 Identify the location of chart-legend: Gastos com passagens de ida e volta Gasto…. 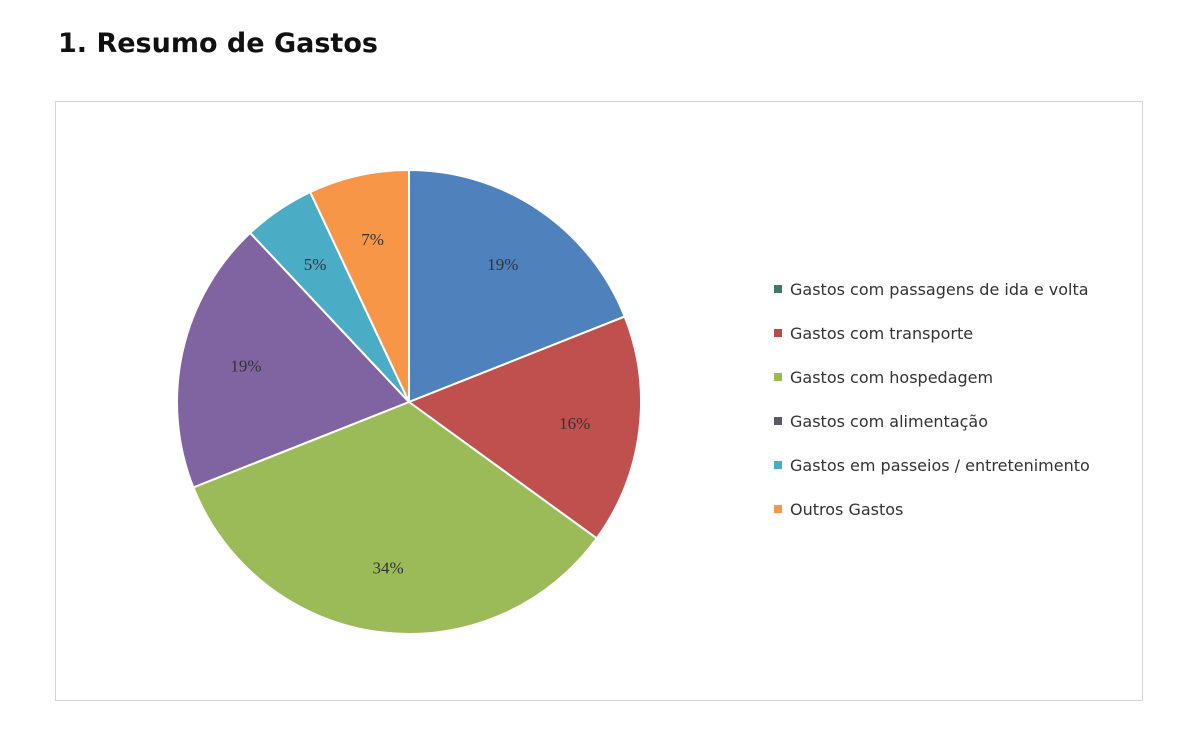
(932, 410).